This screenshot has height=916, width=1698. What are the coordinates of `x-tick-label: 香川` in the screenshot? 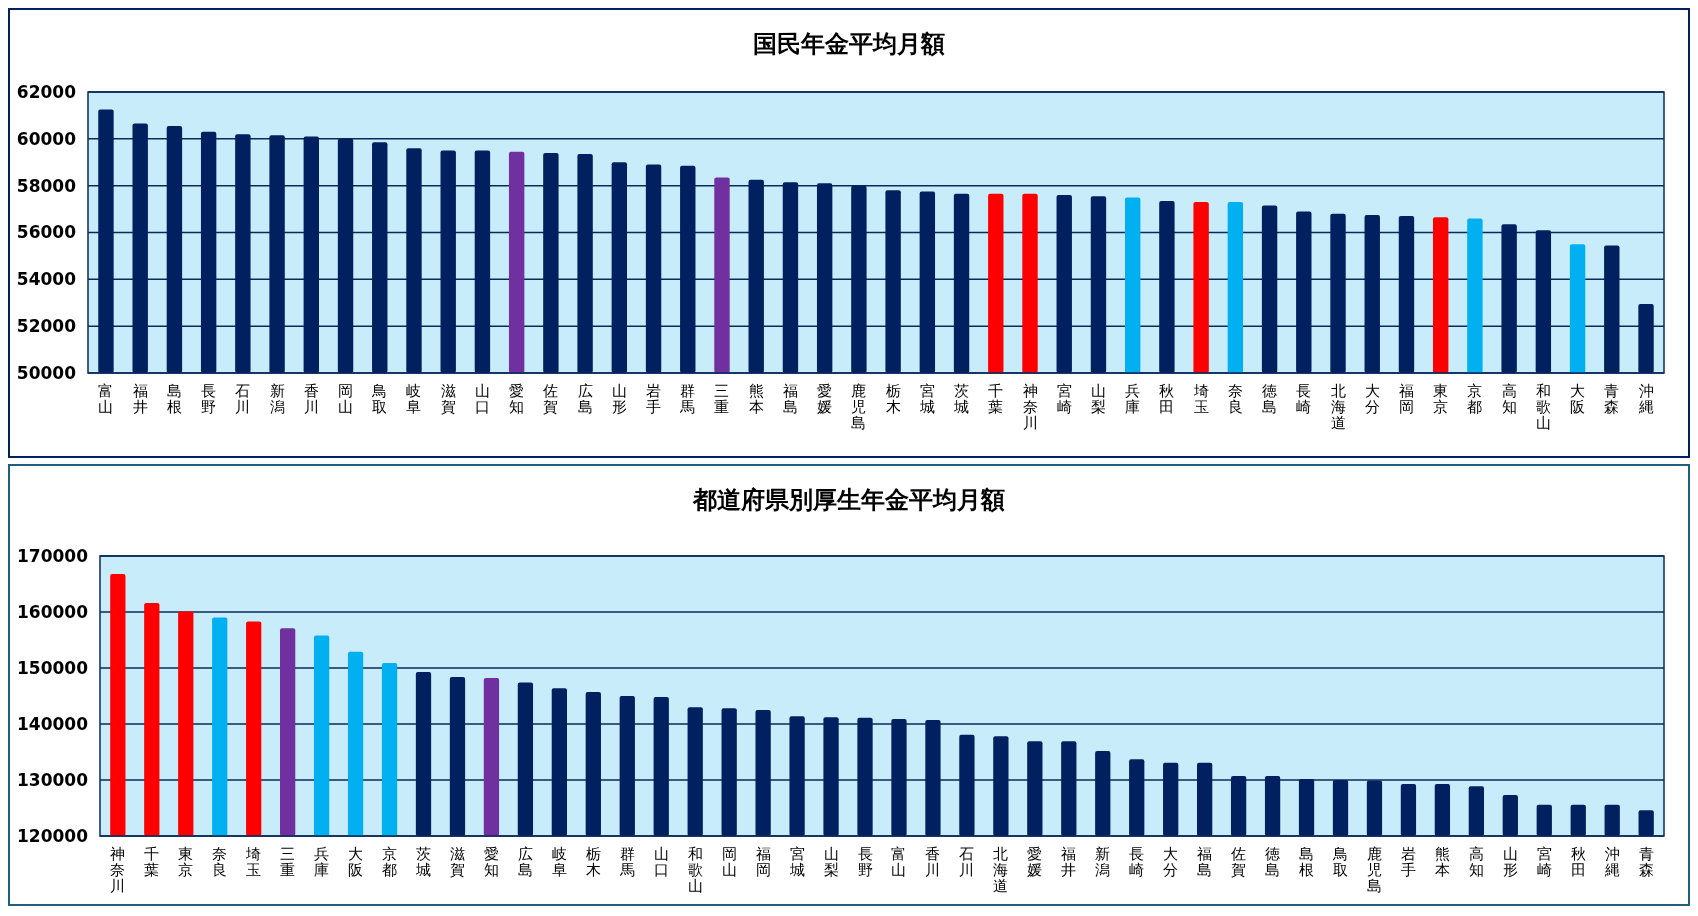 It's located at (933, 862).